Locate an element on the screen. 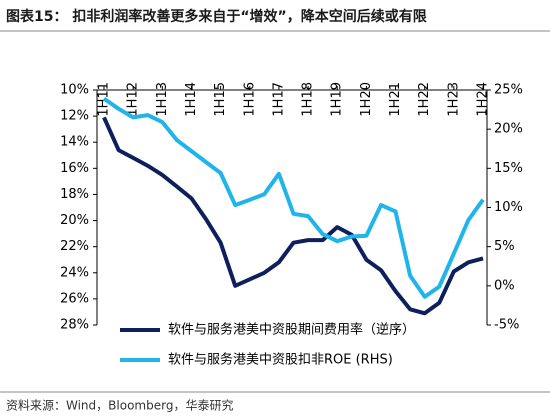 The height and width of the screenshot is (420, 550). x-tick-label: 1H16 is located at coordinates (249, 99).